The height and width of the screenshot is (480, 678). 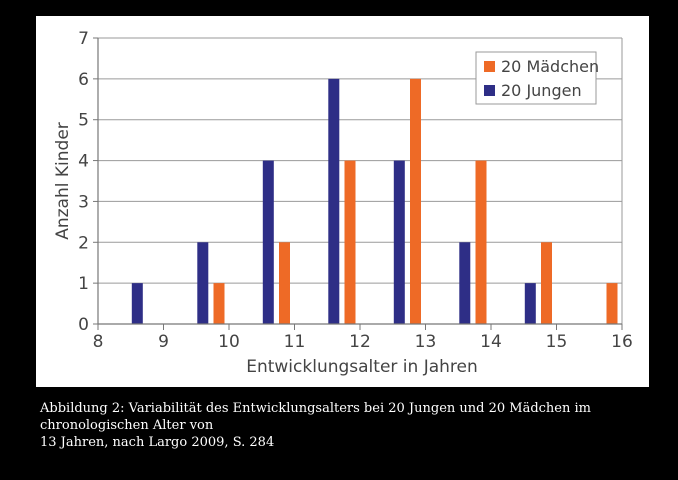 What do you see at coordinates (362, 367) in the screenshot?
I see `x-axis-title: Entwicklungsalter in Jahren` at bounding box center [362, 367].